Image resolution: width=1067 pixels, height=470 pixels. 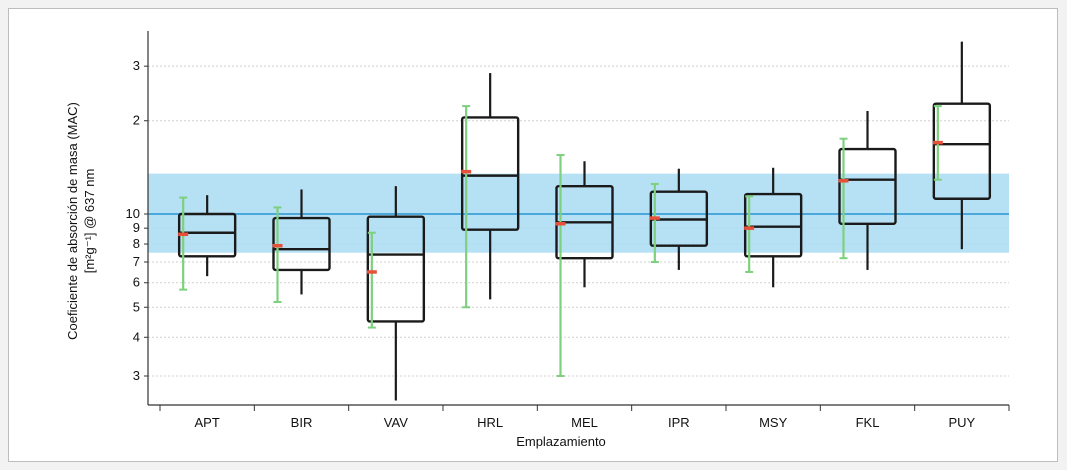 What do you see at coordinates (133, 213) in the screenshot?
I see `y-tick-label: 10` at bounding box center [133, 213].